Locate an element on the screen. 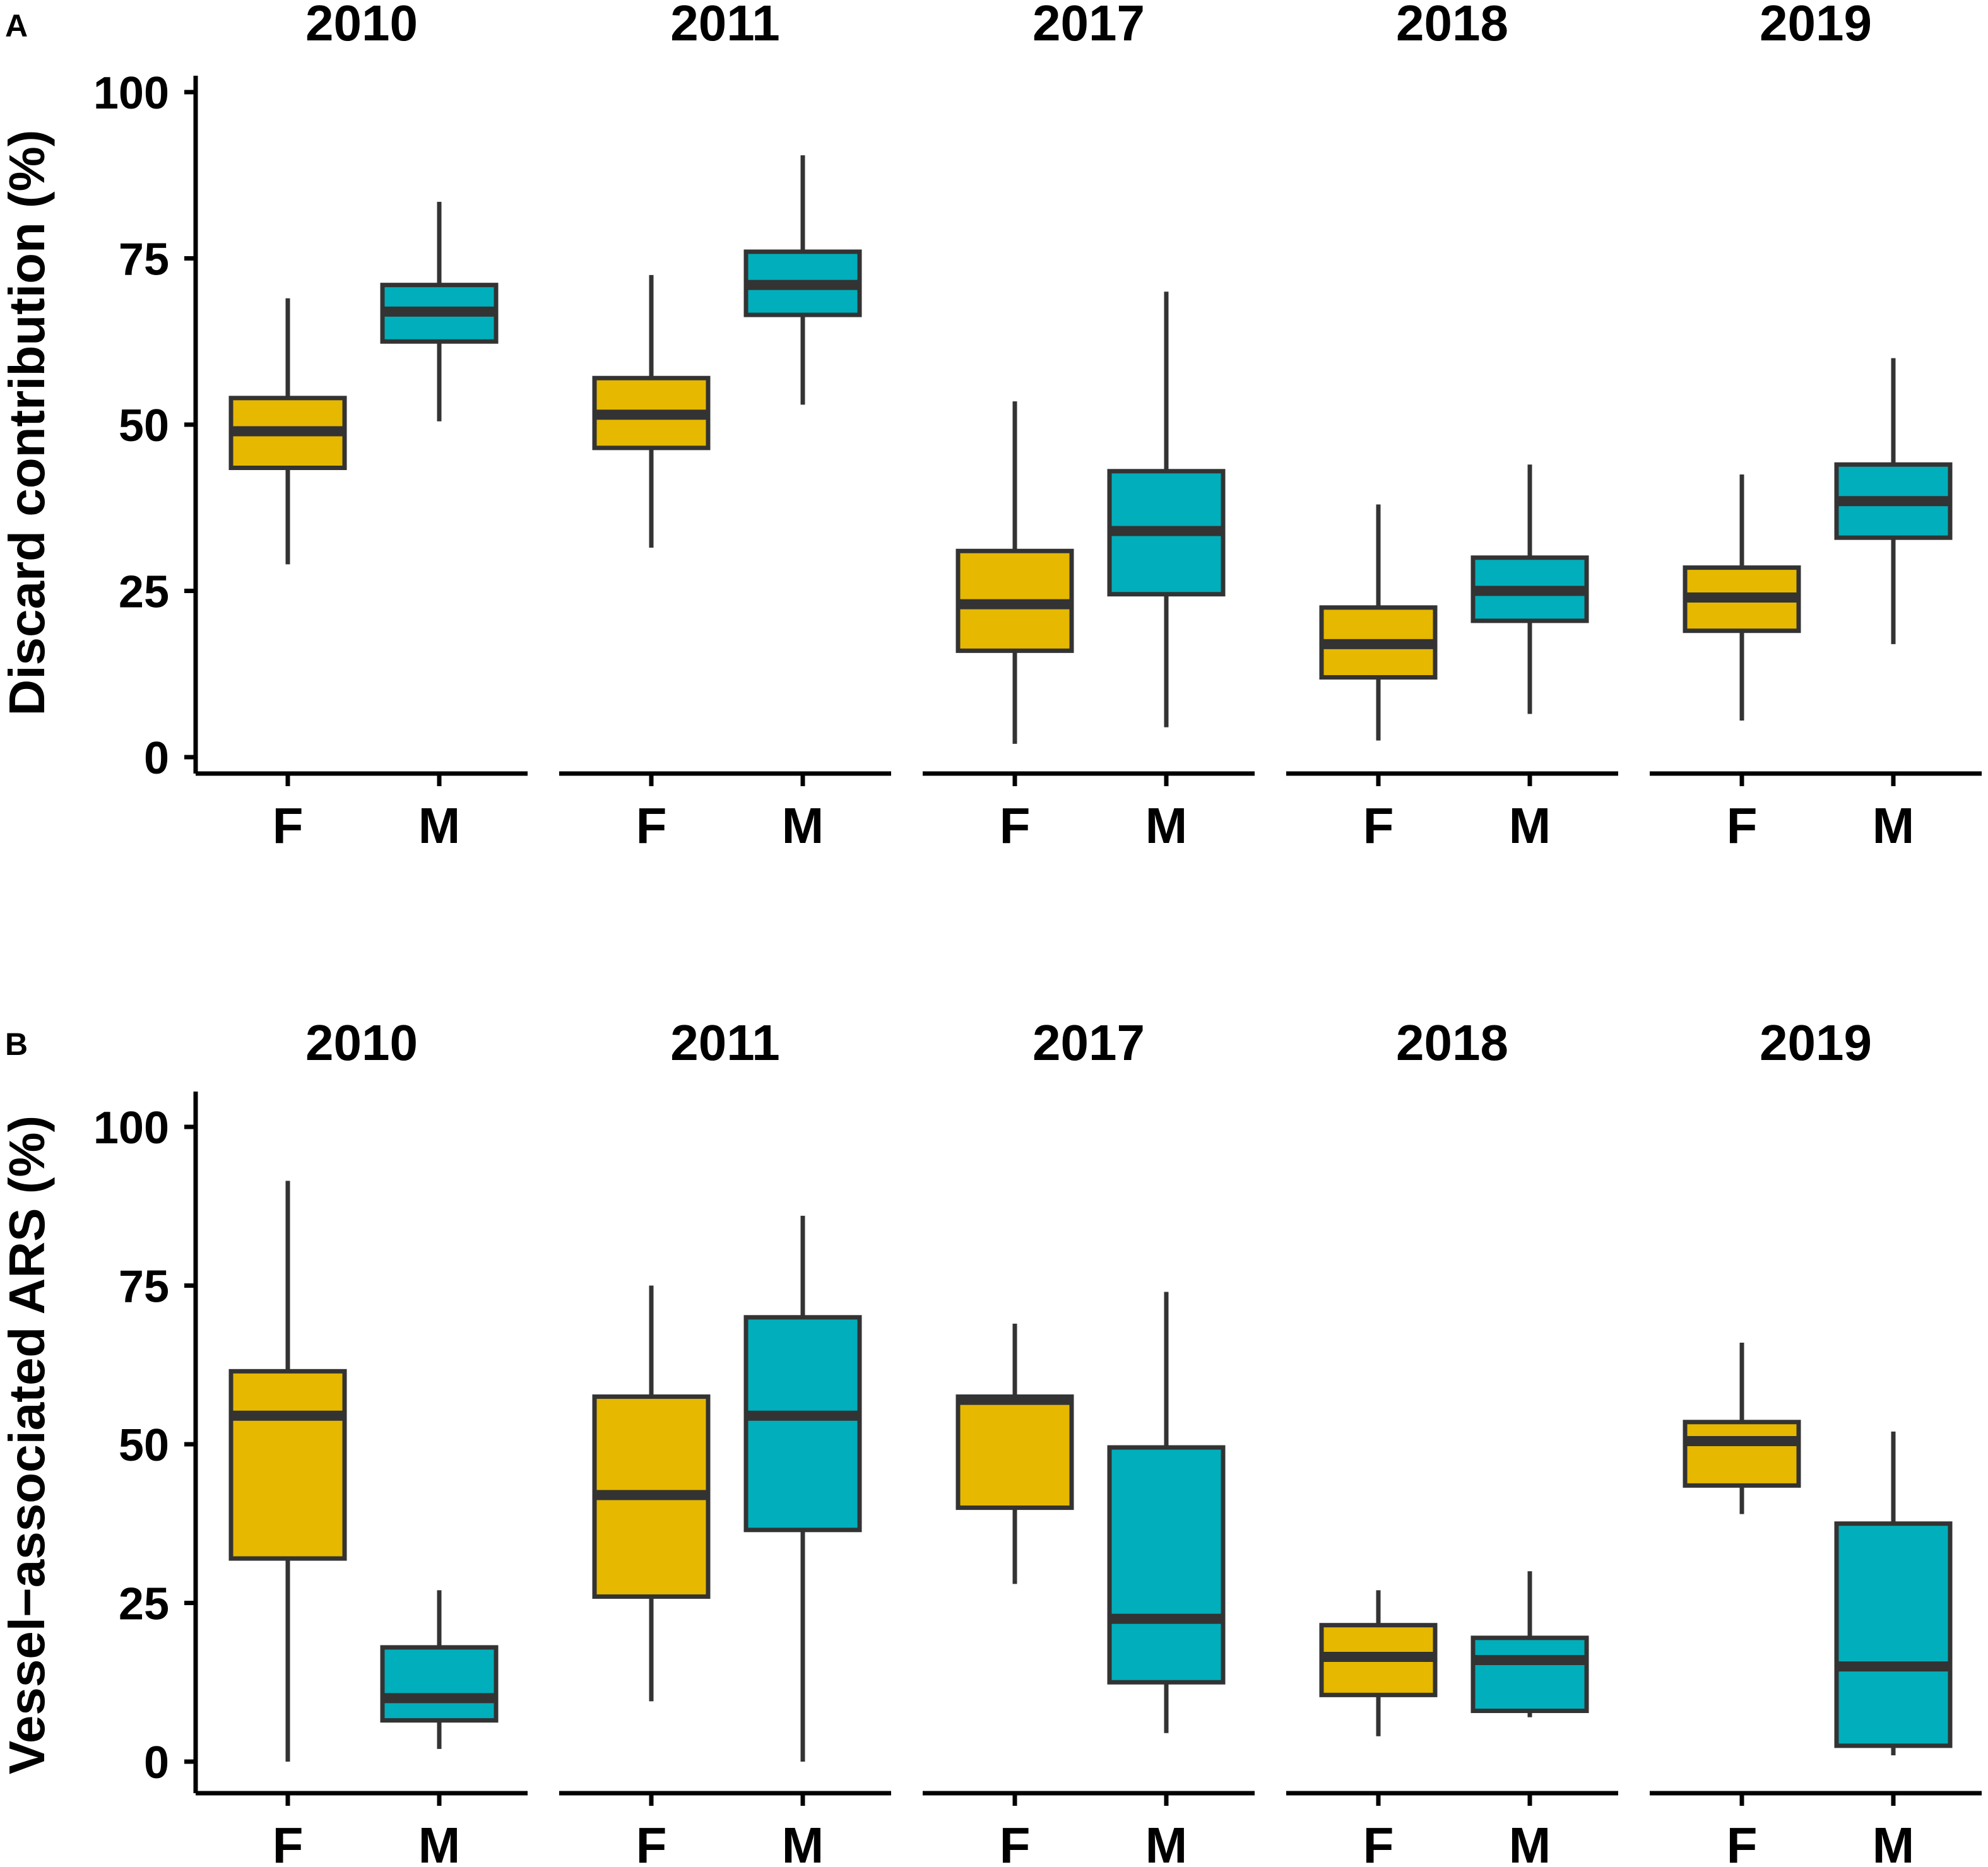  panel-letter: A is located at coordinates (16, 26).